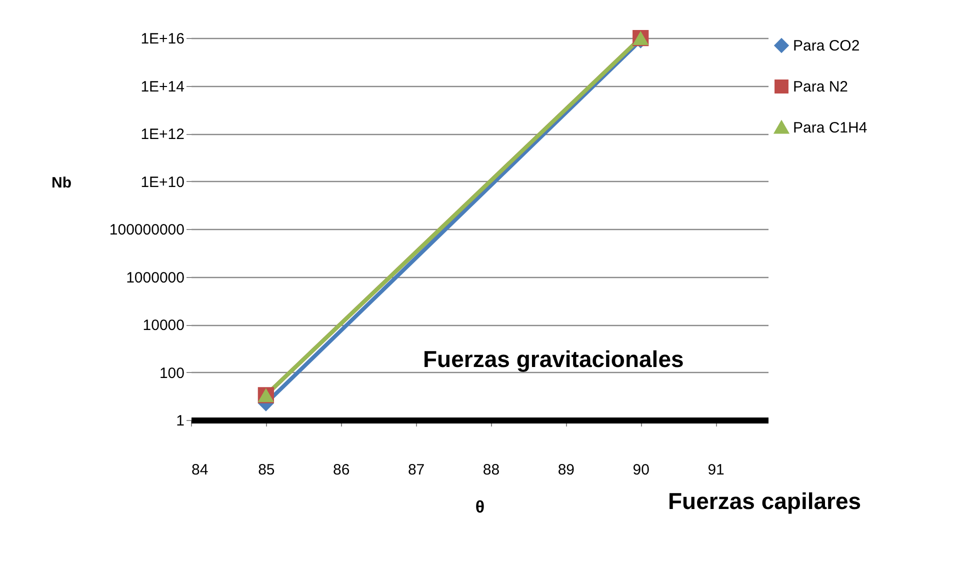  Describe the element at coordinates (266, 470) in the screenshot. I see `x-tick-label: 85` at that location.